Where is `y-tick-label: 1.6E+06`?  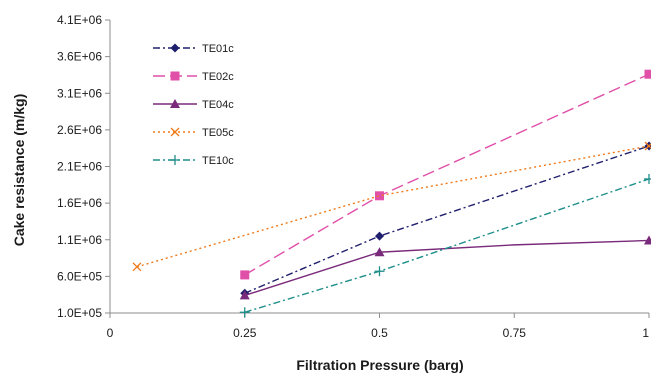
y-tick-label: 1.6E+06 is located at coordinates (79, 203).